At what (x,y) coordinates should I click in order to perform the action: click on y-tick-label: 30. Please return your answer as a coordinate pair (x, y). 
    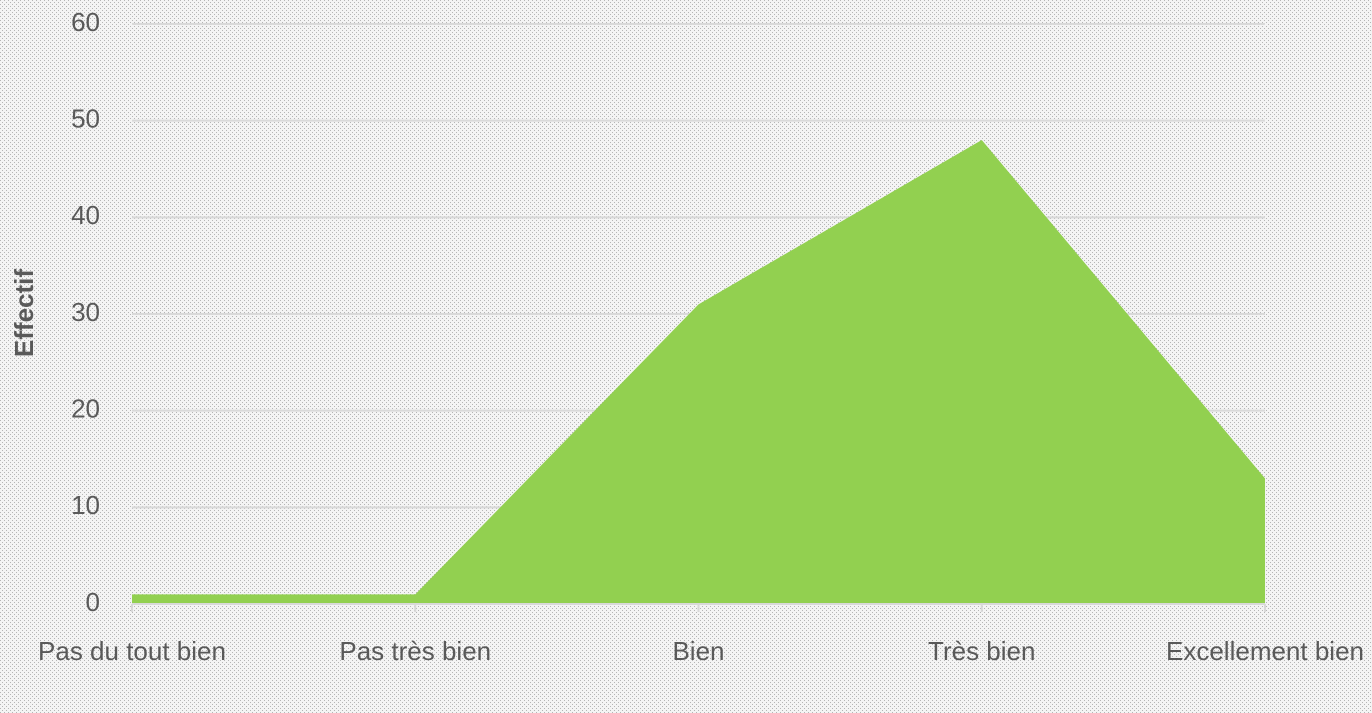
    Looking at the image, I should click on (85, 312).